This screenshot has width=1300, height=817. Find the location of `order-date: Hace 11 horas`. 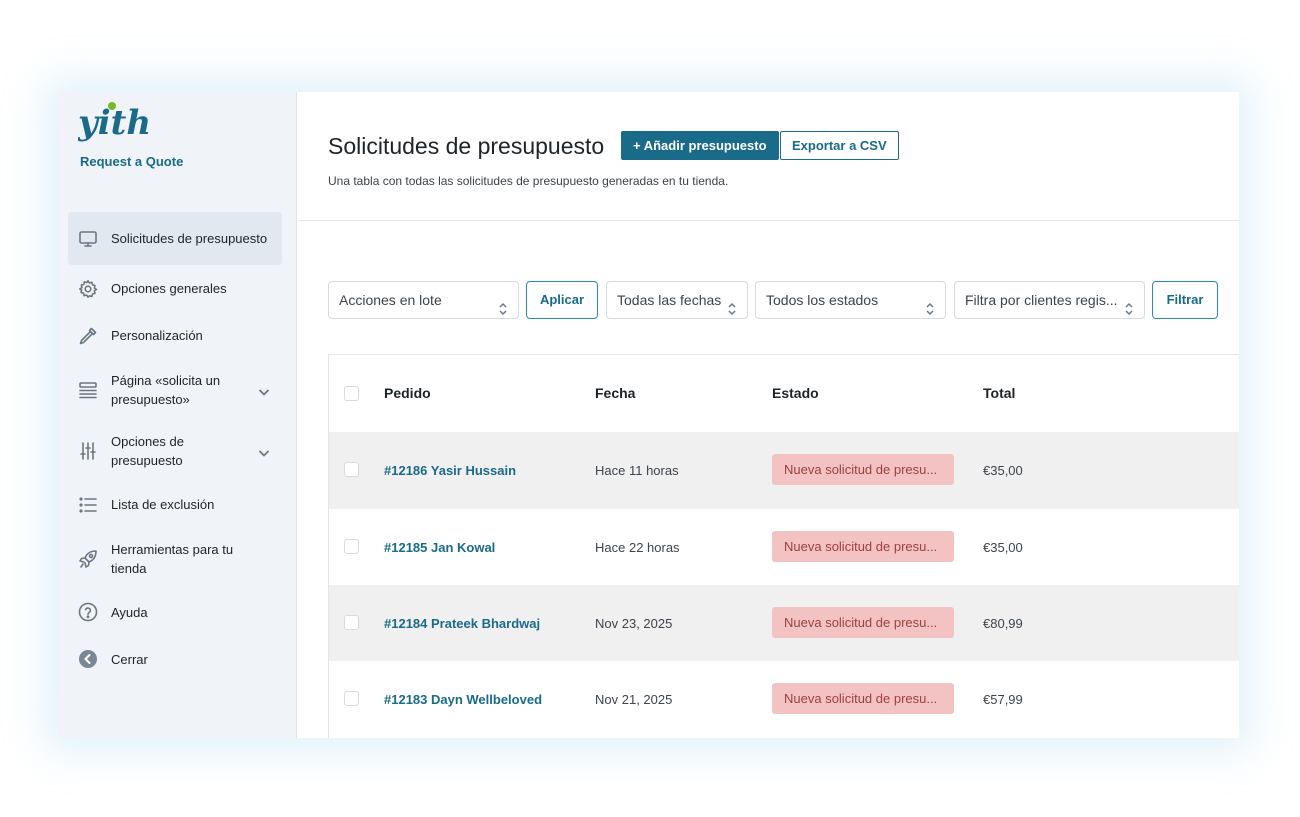

order-date: Hace 11 horas is located at coordinates (637, 470).